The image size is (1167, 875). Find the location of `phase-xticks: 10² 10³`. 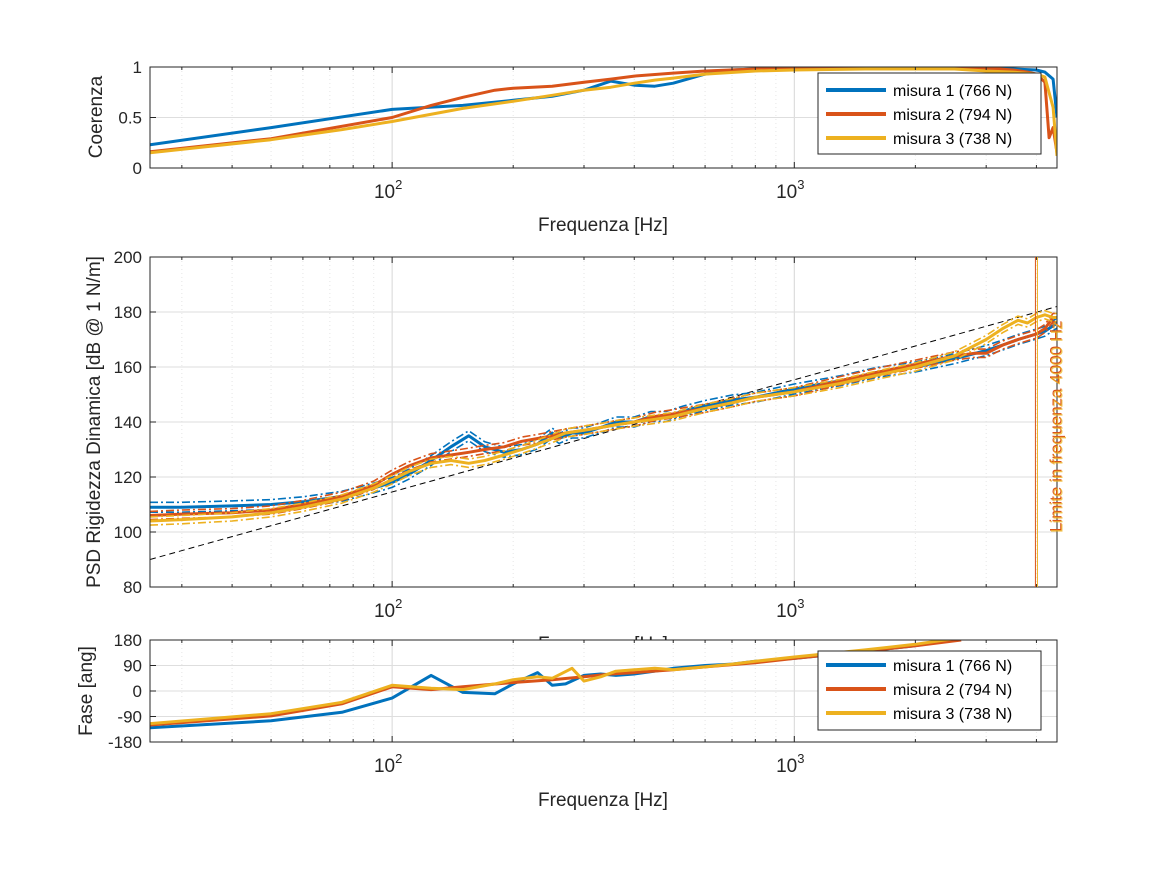

phase-xticks: 10² 10³ is located at coordinates (609, 708).